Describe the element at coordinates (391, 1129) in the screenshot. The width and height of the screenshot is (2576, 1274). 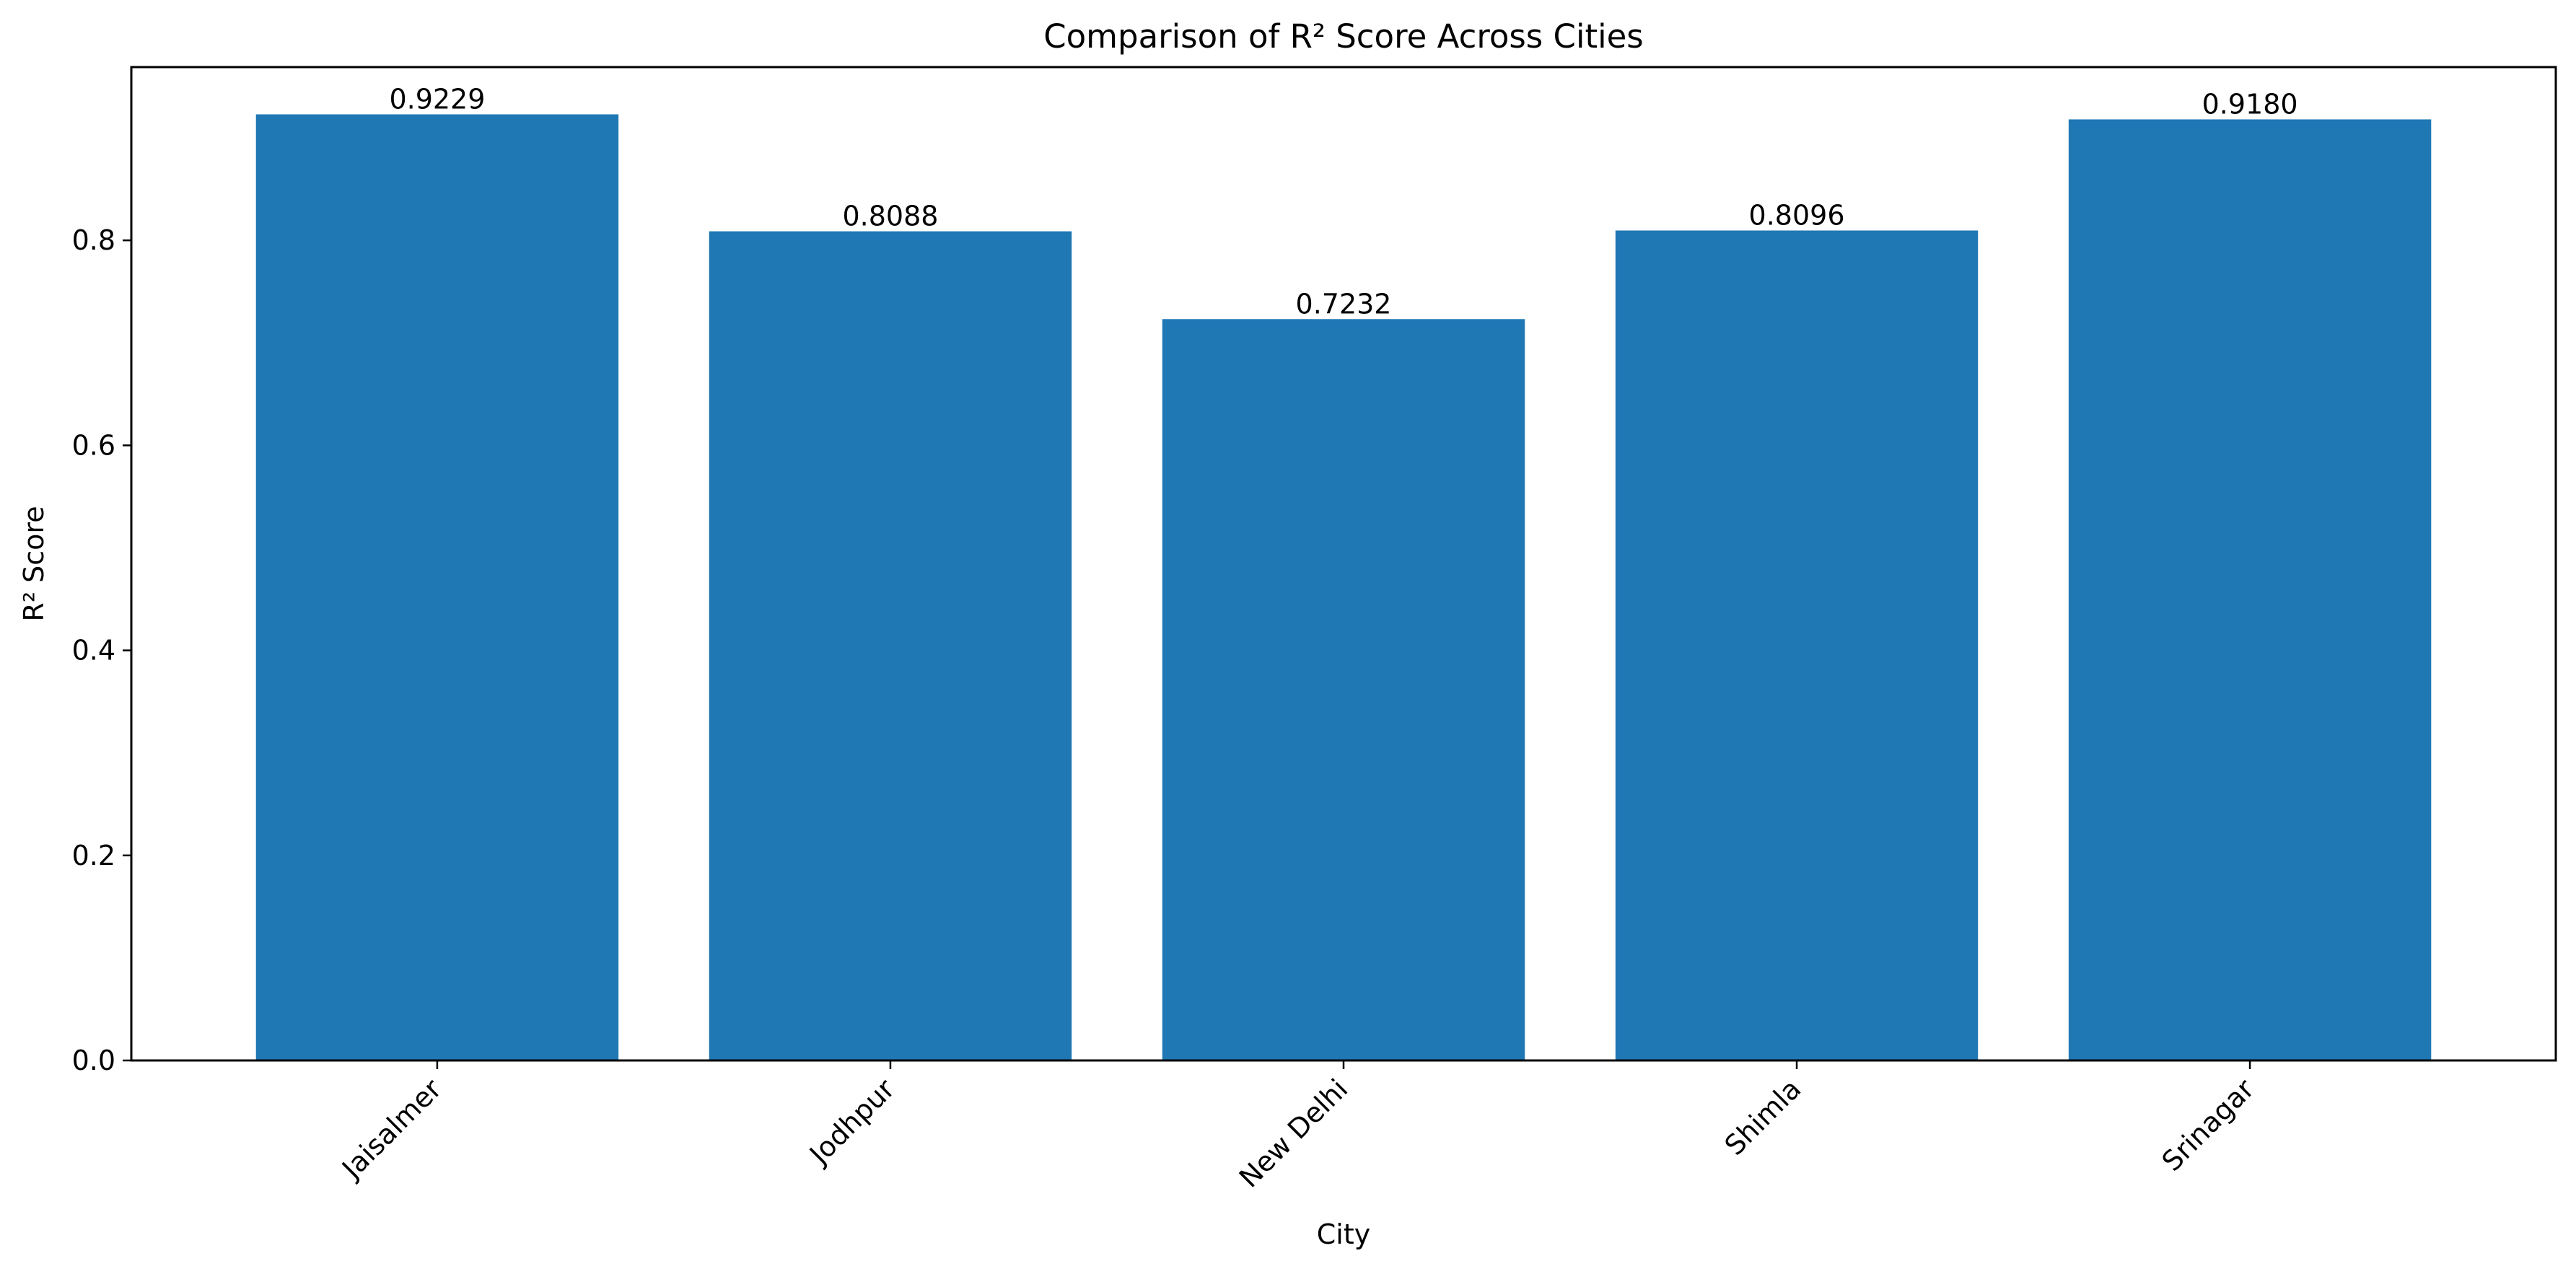
I see `x-tick-label: Jaisalmer` at that location.